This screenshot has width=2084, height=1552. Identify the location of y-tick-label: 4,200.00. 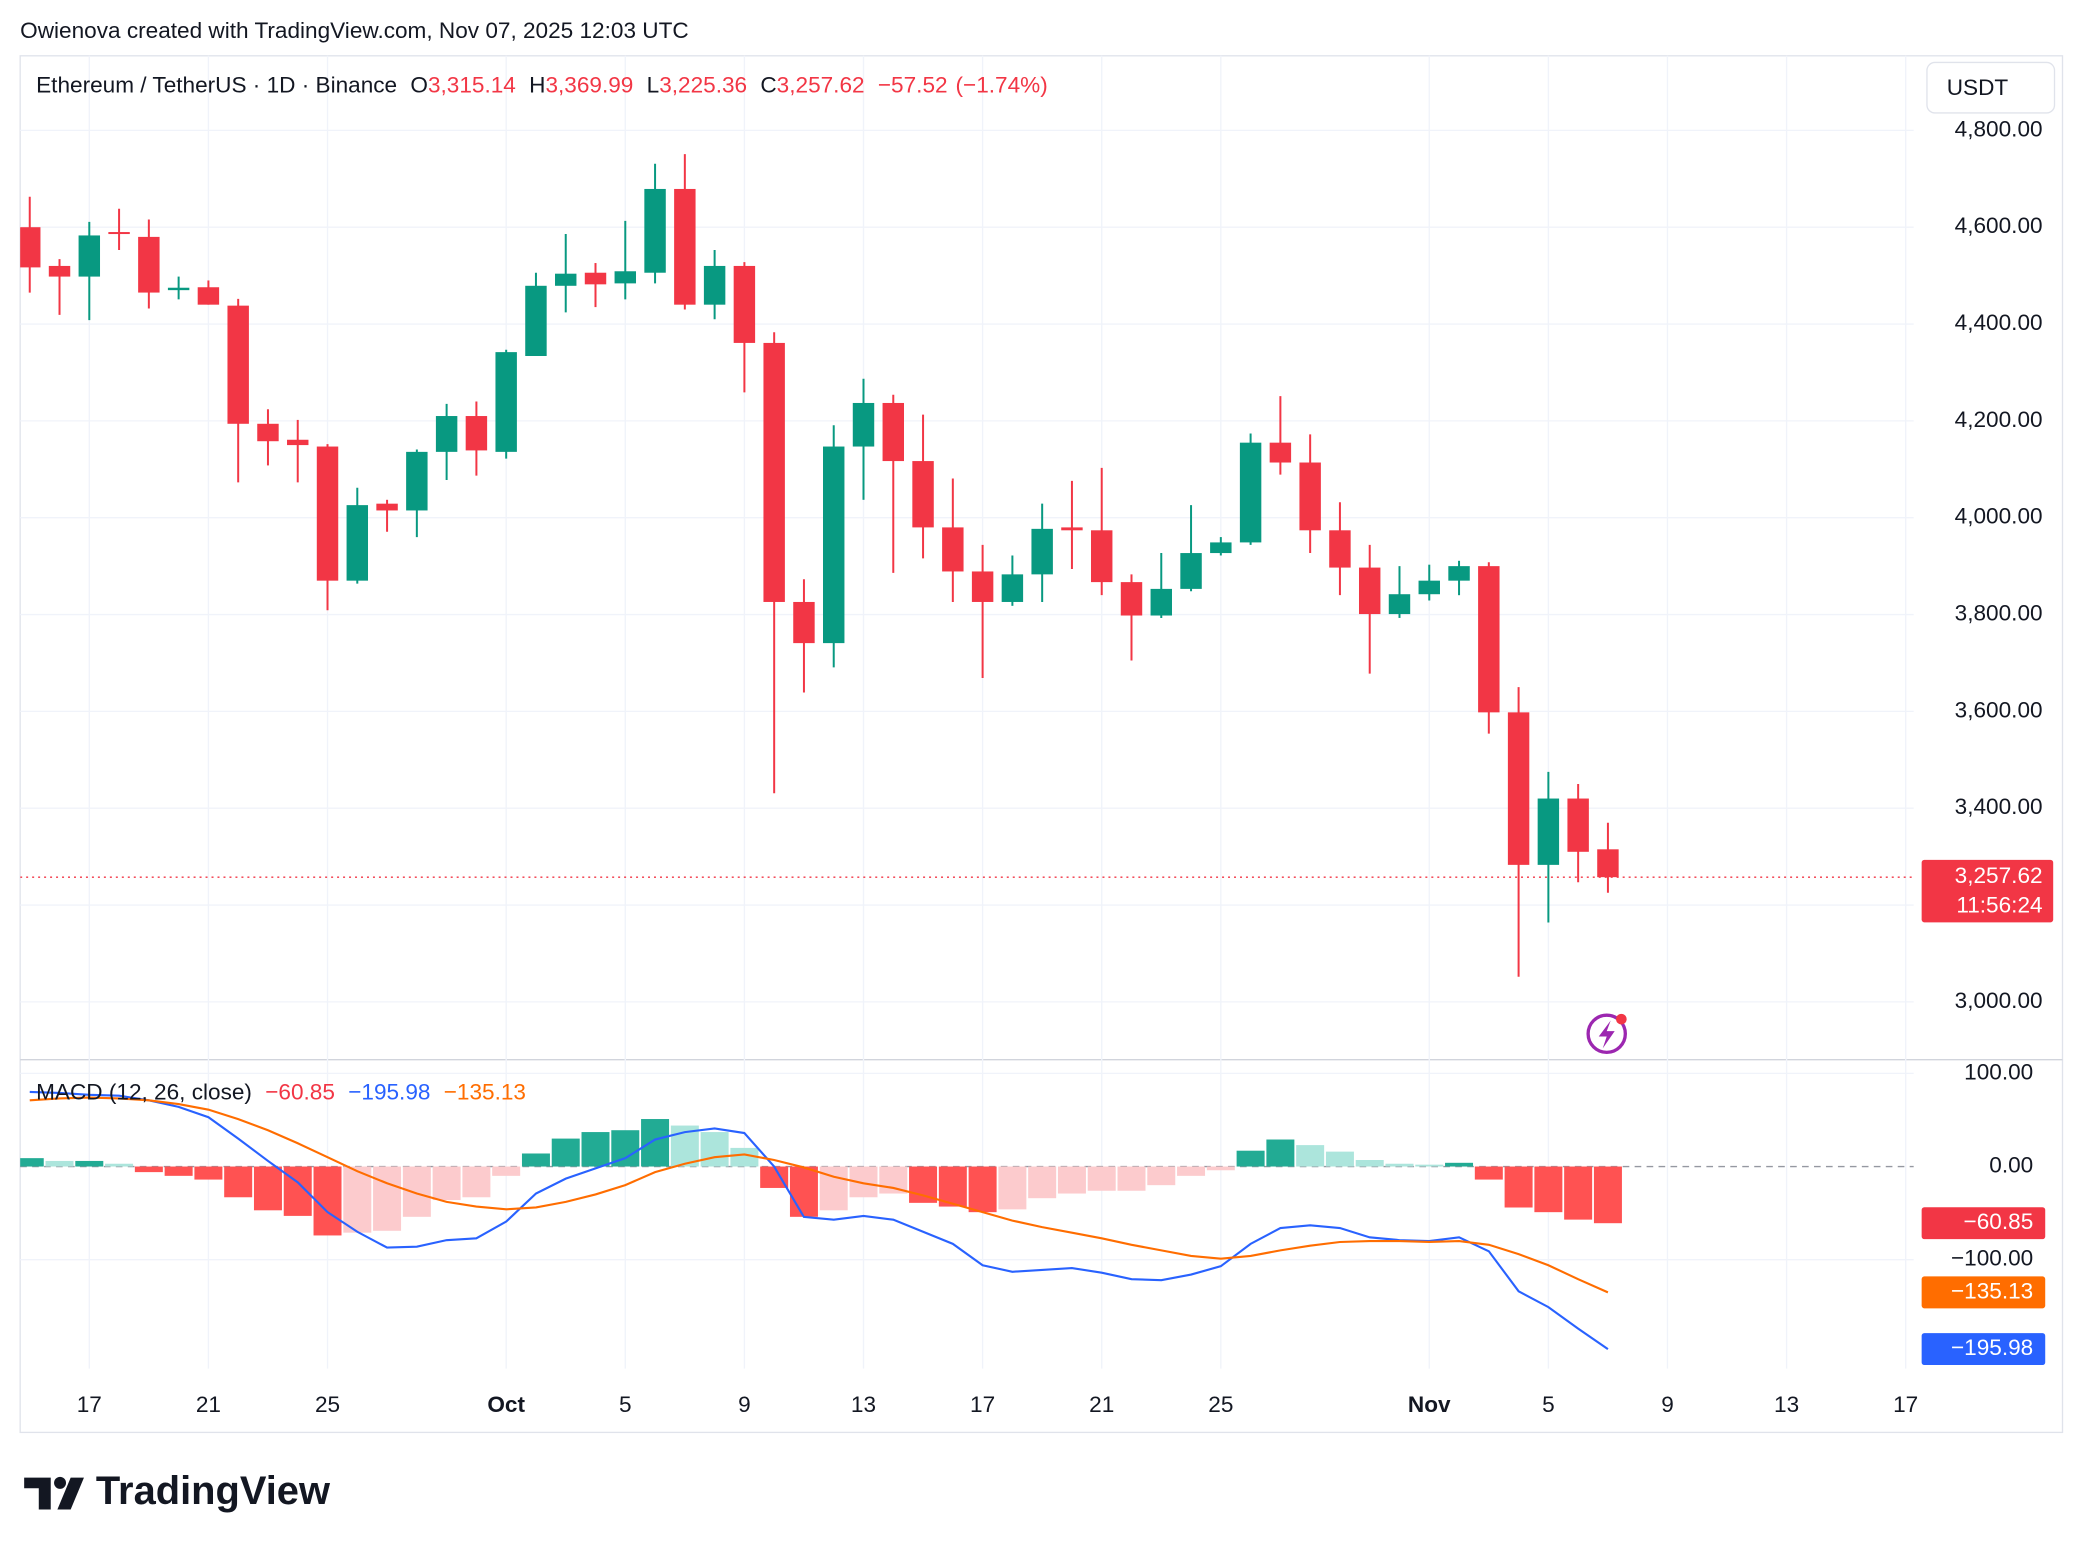
(1999, 419).